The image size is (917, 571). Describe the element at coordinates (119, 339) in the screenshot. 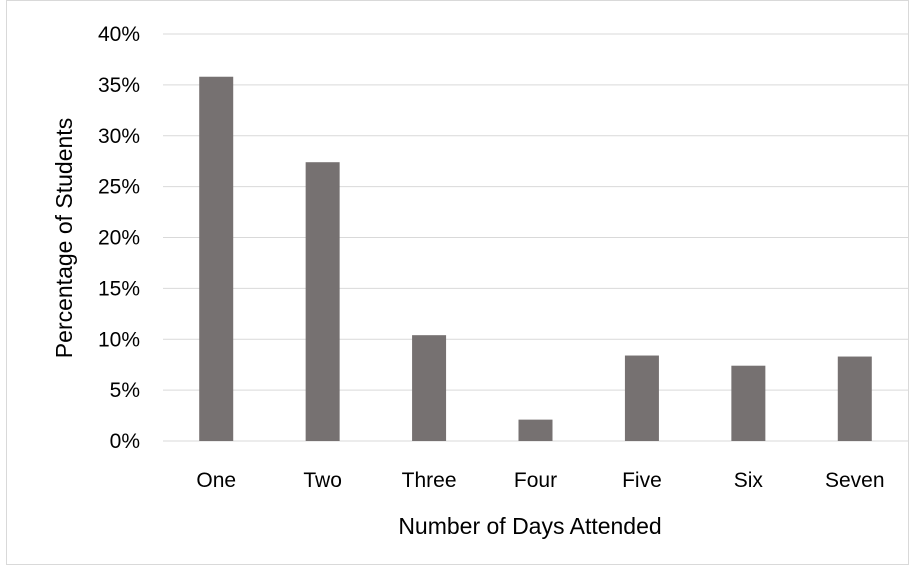

I see `y-tick-label: 10%` at that location.